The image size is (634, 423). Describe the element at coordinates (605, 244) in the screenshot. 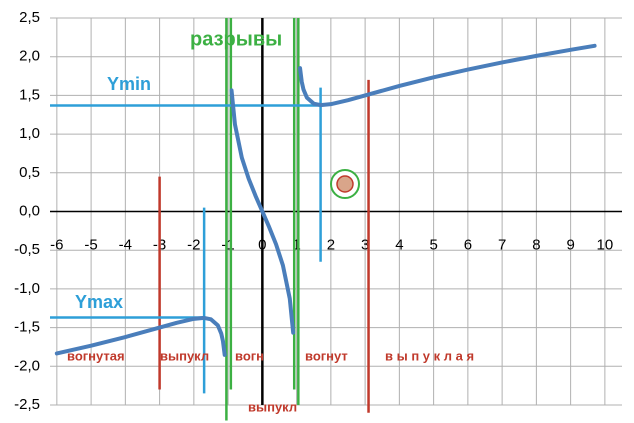

I see `x-tick-label: 10` at that location.